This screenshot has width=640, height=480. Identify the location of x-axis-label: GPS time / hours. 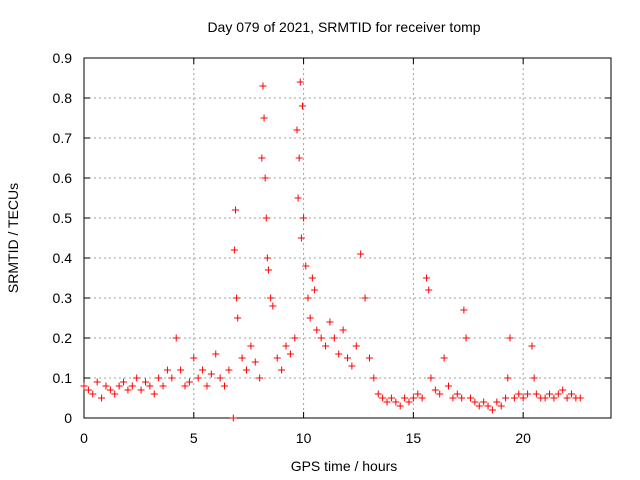
(344, 466).